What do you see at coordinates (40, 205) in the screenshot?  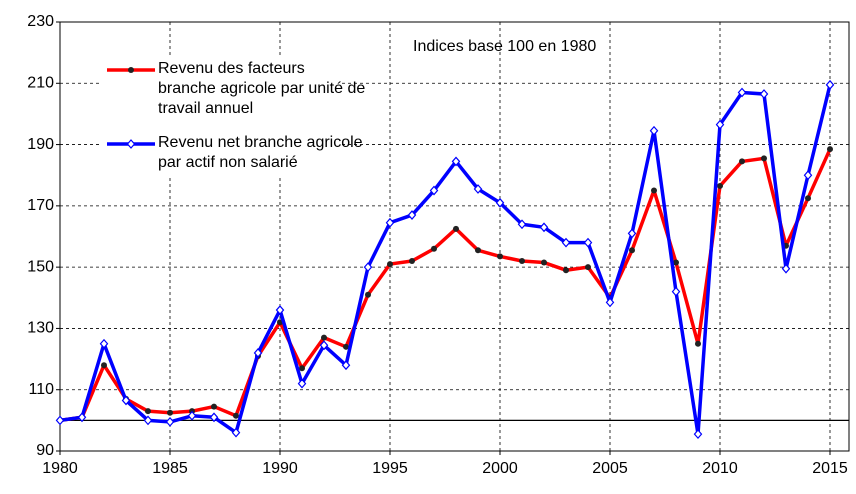 I see `y-tick-label: 170` at bounding box center [40, 205].